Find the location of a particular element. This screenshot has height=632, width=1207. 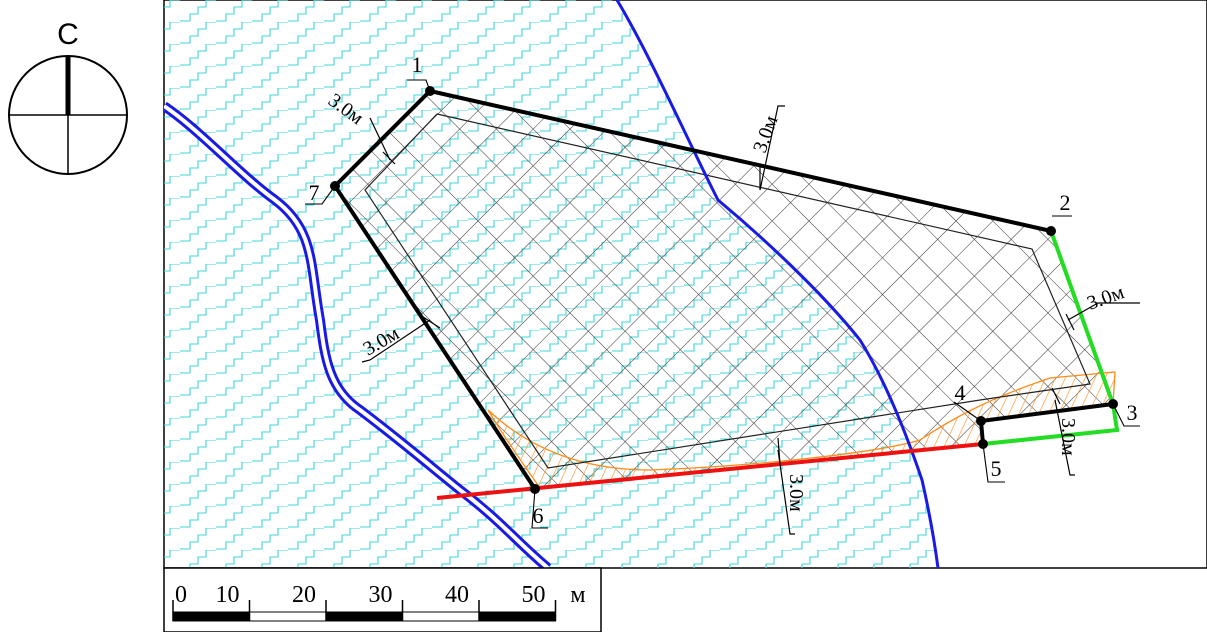

vertex-label-3: 3 is located at coordinates (1132, 412).